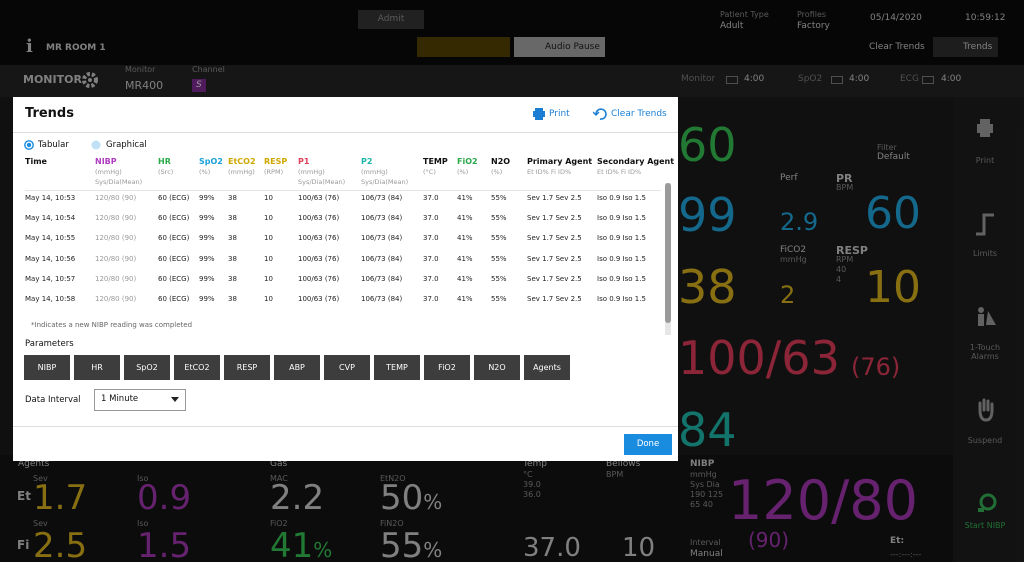  What do you see at coordinates (126, 145) in the screenshot?
I see `view-graphical: Graphical` at bounding box center [126, 145].